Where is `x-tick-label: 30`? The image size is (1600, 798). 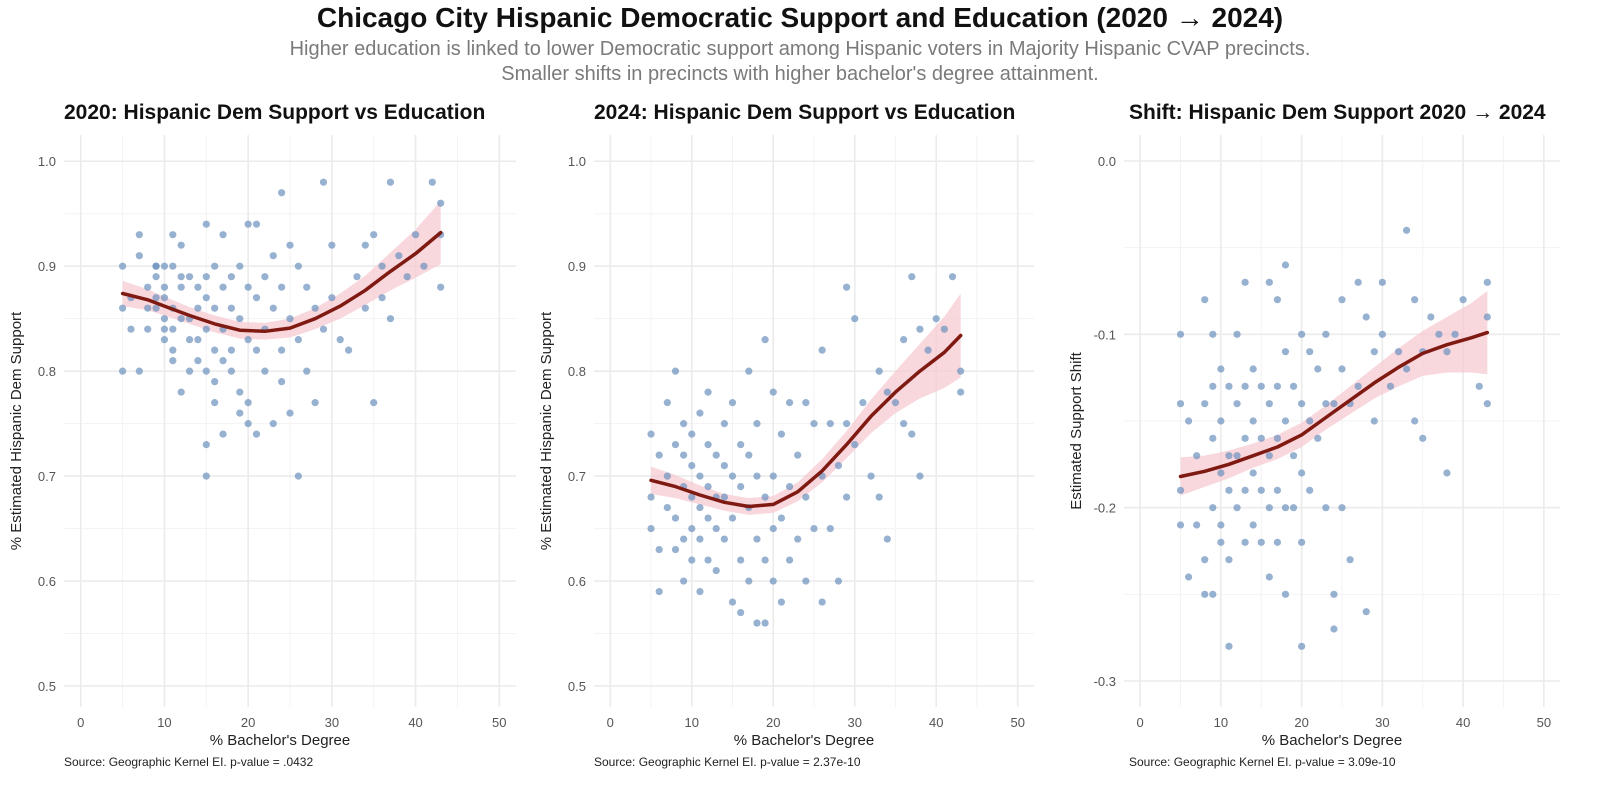 x-tick-label: 30 is located at coordinates (1382, 722).